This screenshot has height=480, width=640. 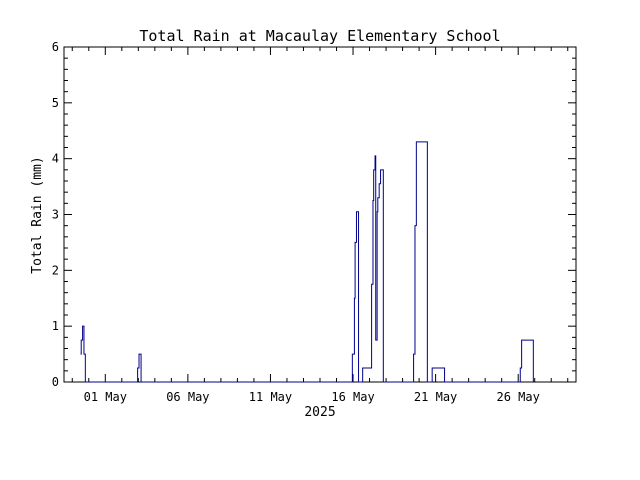 What do you see at coordinates (352, 397) in the screenshot?
I see `x-tick-label: 16 May` at bounding box center [352, 397].